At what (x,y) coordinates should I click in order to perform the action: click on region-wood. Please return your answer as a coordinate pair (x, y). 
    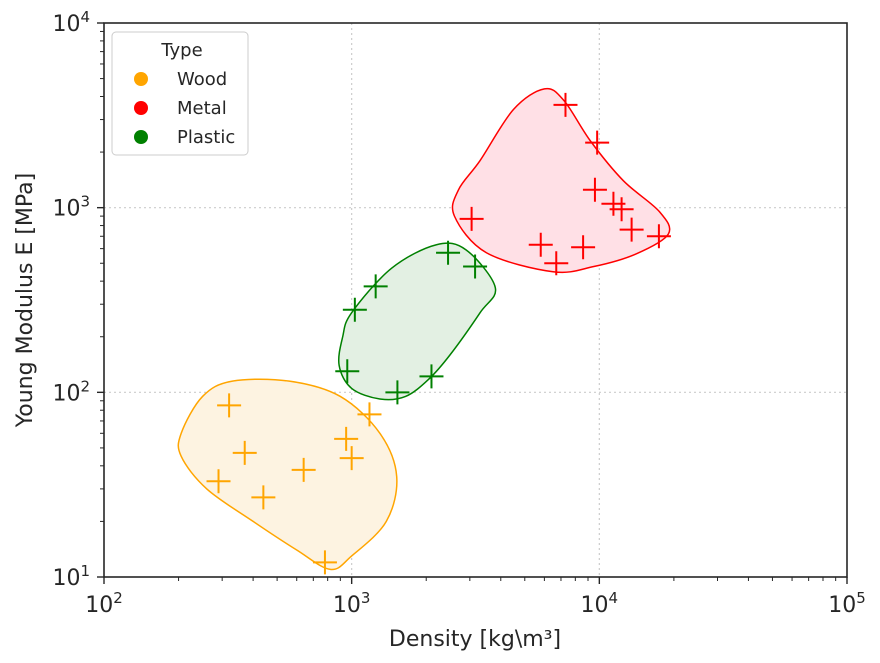
    Looking at the image, I should click on (287, 474).